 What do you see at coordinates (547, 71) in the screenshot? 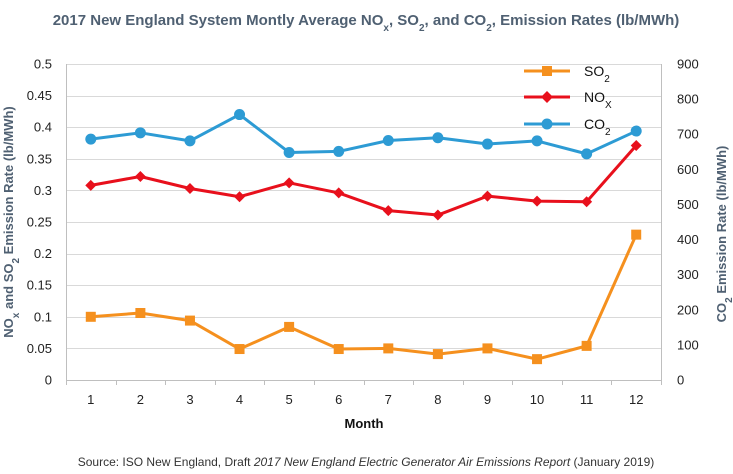
I see `legend-marker-so2` at bounding box center [547, 71].